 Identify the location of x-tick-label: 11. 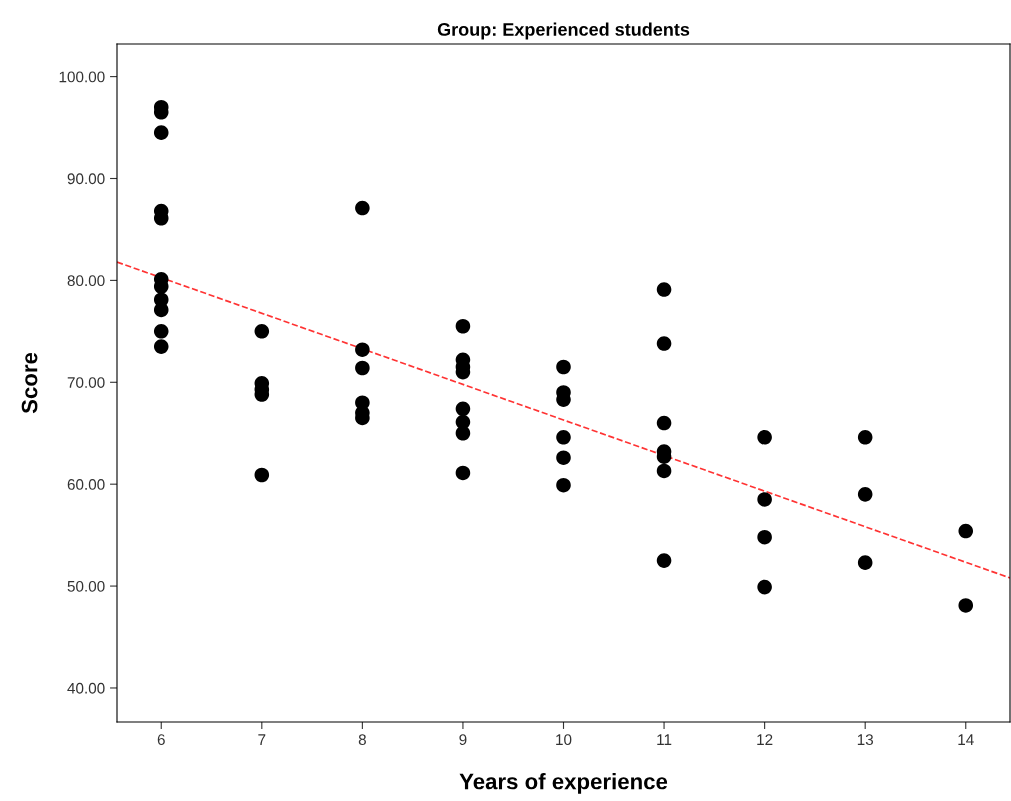
(664, 739).